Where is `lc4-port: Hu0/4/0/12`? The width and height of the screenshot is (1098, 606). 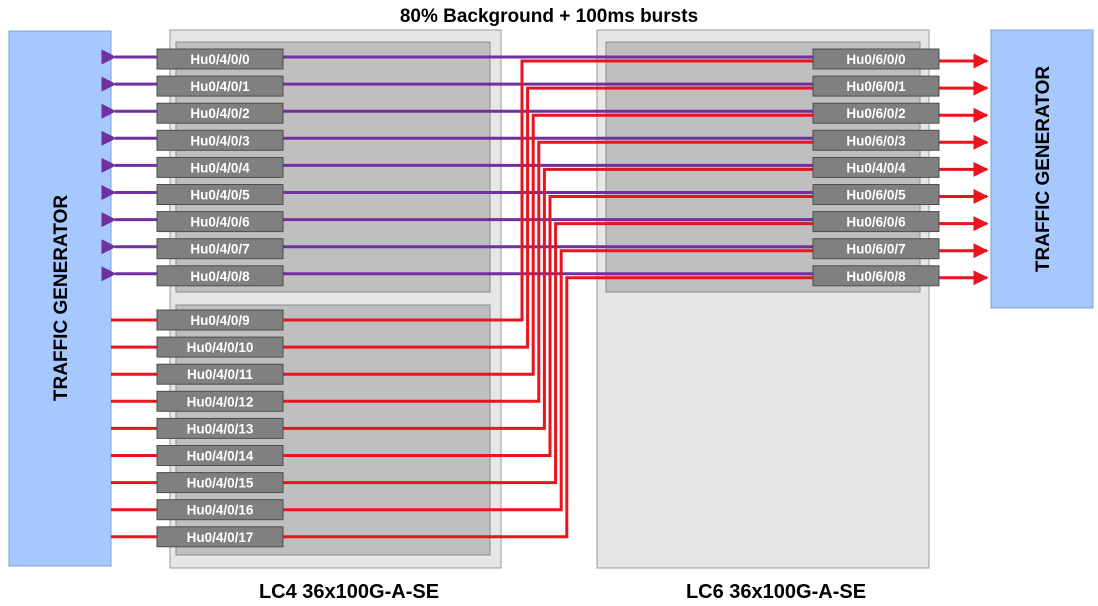
lc4-port: Hu0/4/0/12 is located at coordinates (220, 401).